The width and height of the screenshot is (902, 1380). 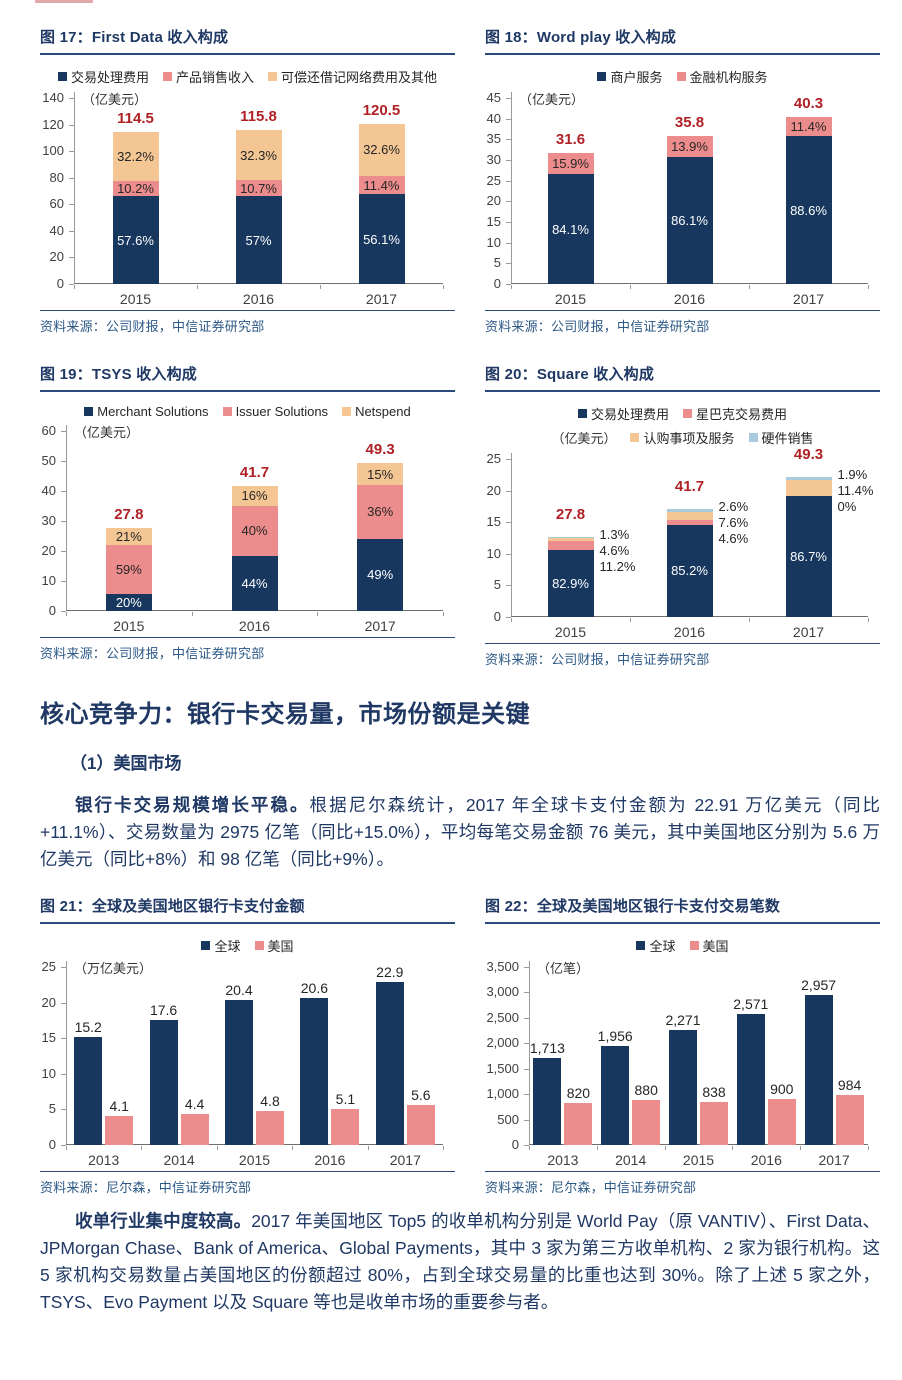 I want to click on y-axis-tick-label: 100, so click(x=53, y=151).